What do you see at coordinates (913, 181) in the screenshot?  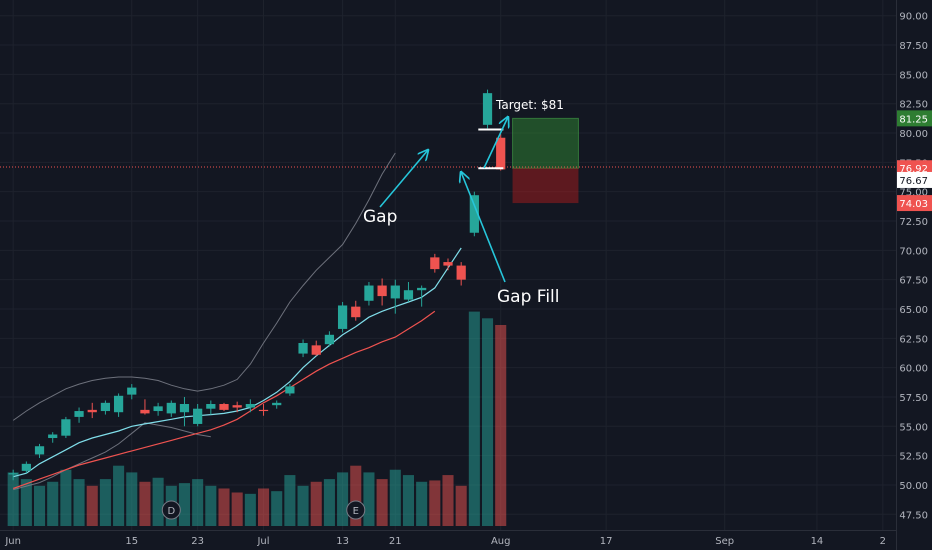 I see `price-label: 76.67` at bounding box center [913, 181].